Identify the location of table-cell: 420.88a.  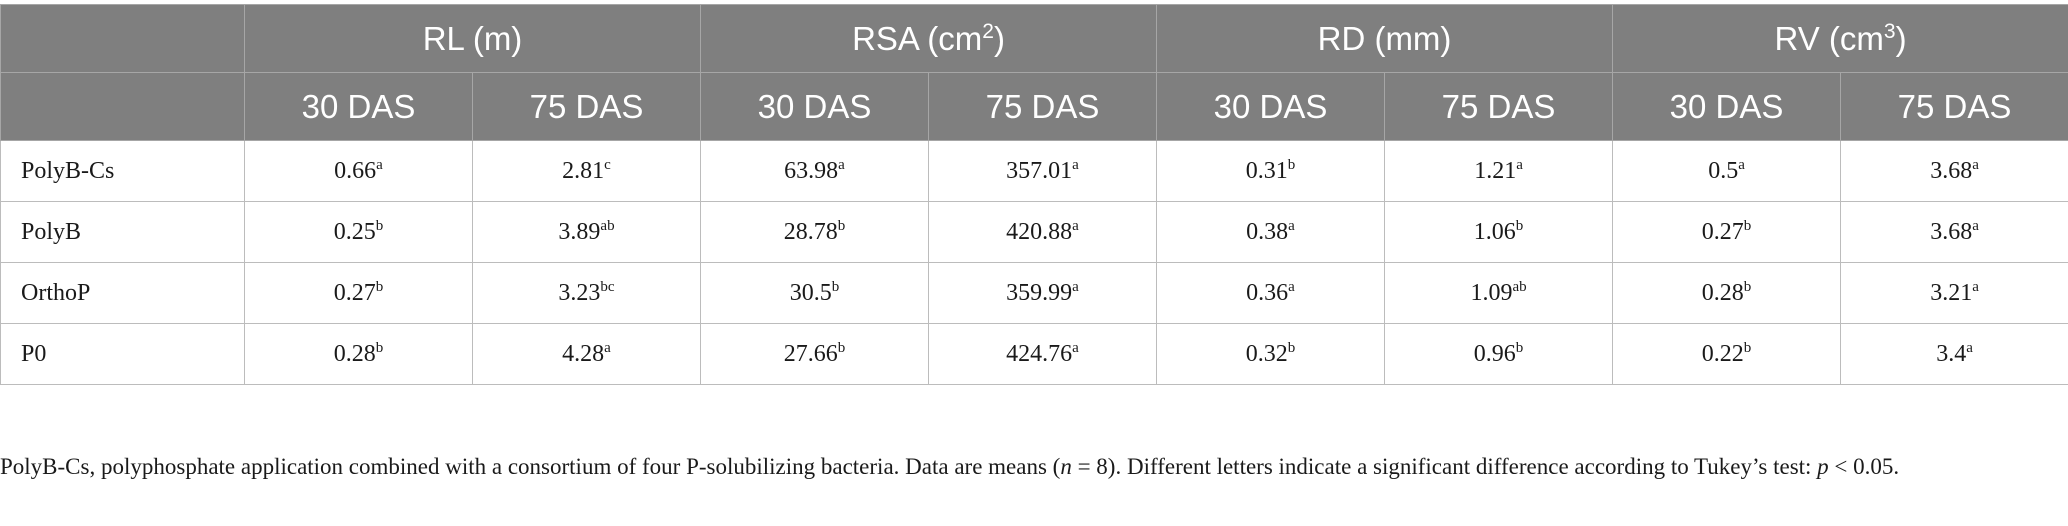
(1043, 232).